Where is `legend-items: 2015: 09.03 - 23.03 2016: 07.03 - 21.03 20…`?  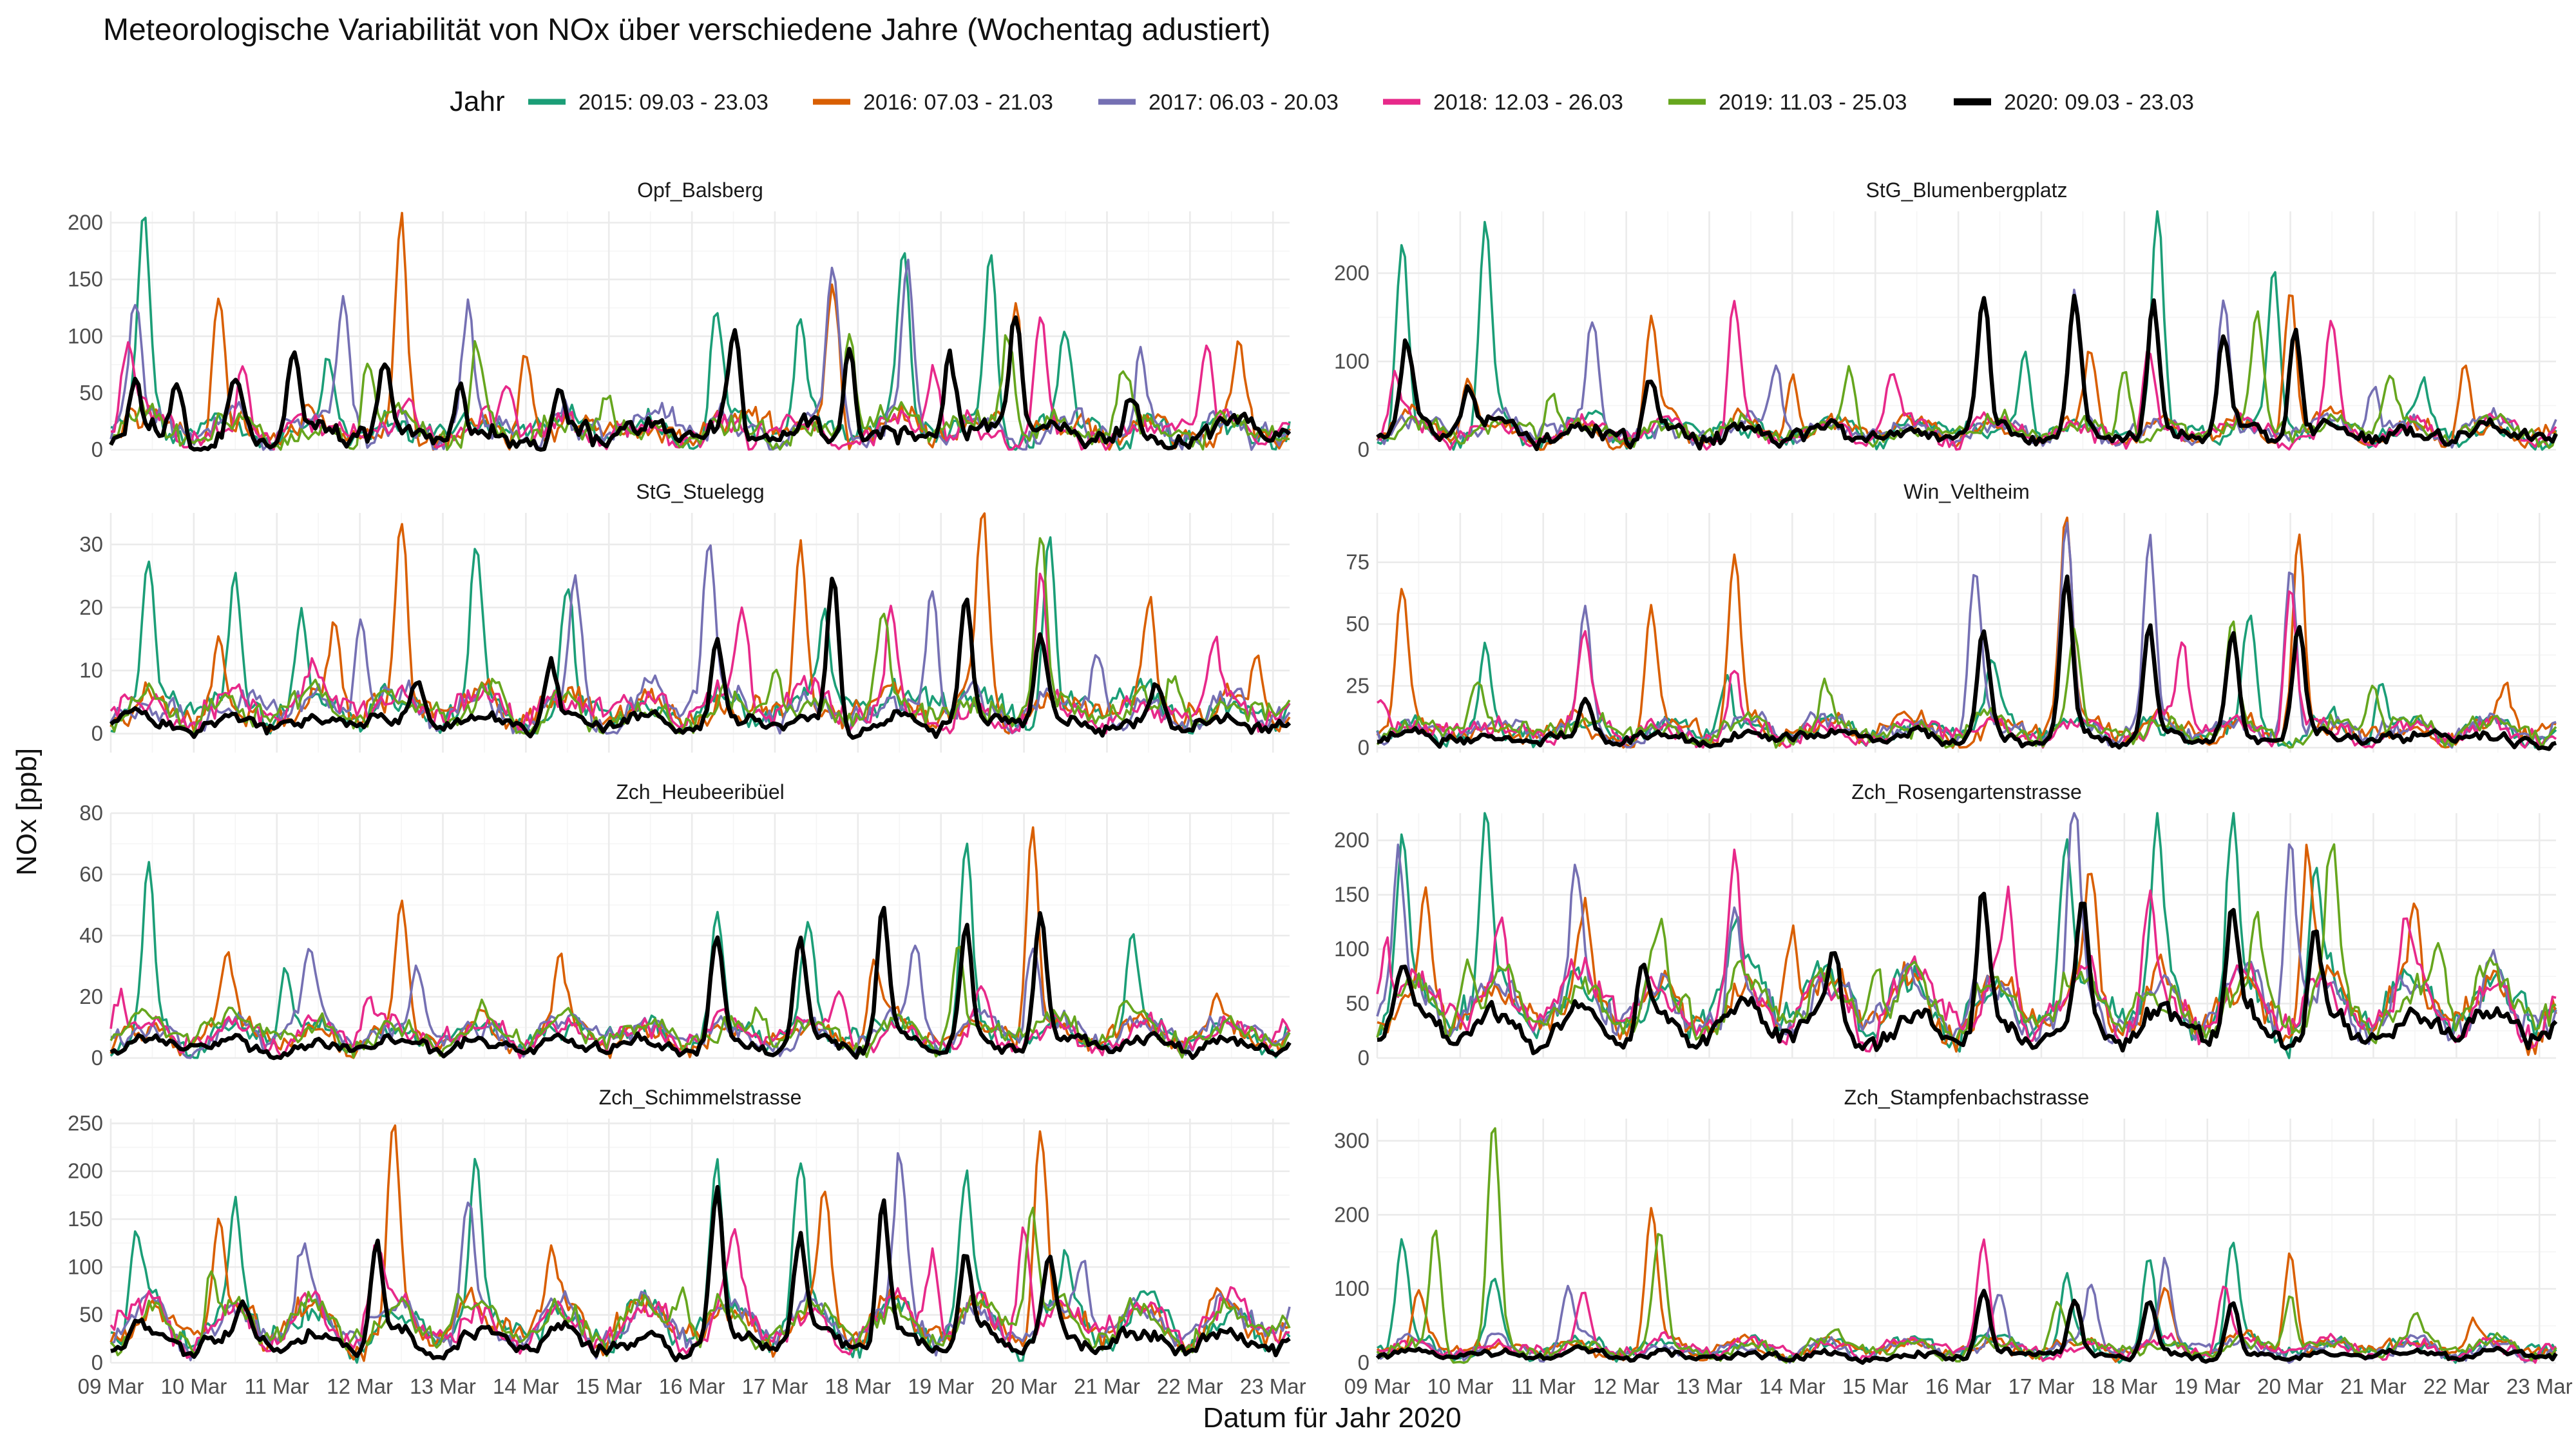
legend-items: 2015: 09.03 - 23.03 2016: 07.03 - 21.03 20… is located at coordinates (1361, 102).